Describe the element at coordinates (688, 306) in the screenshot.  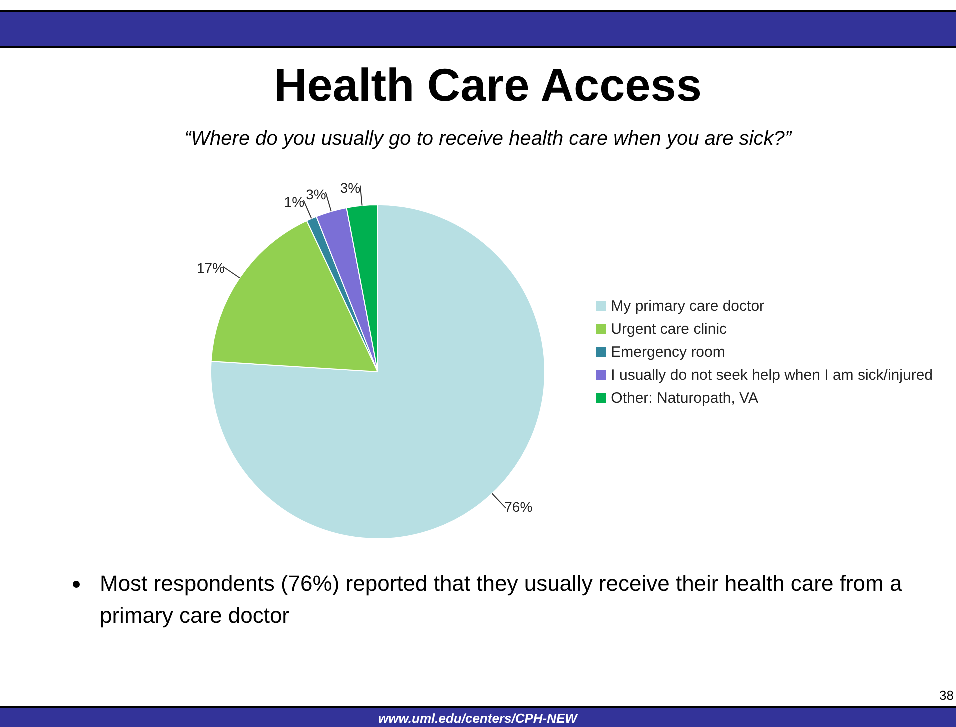
I see `legend-label: My primary care doctor` at that location.